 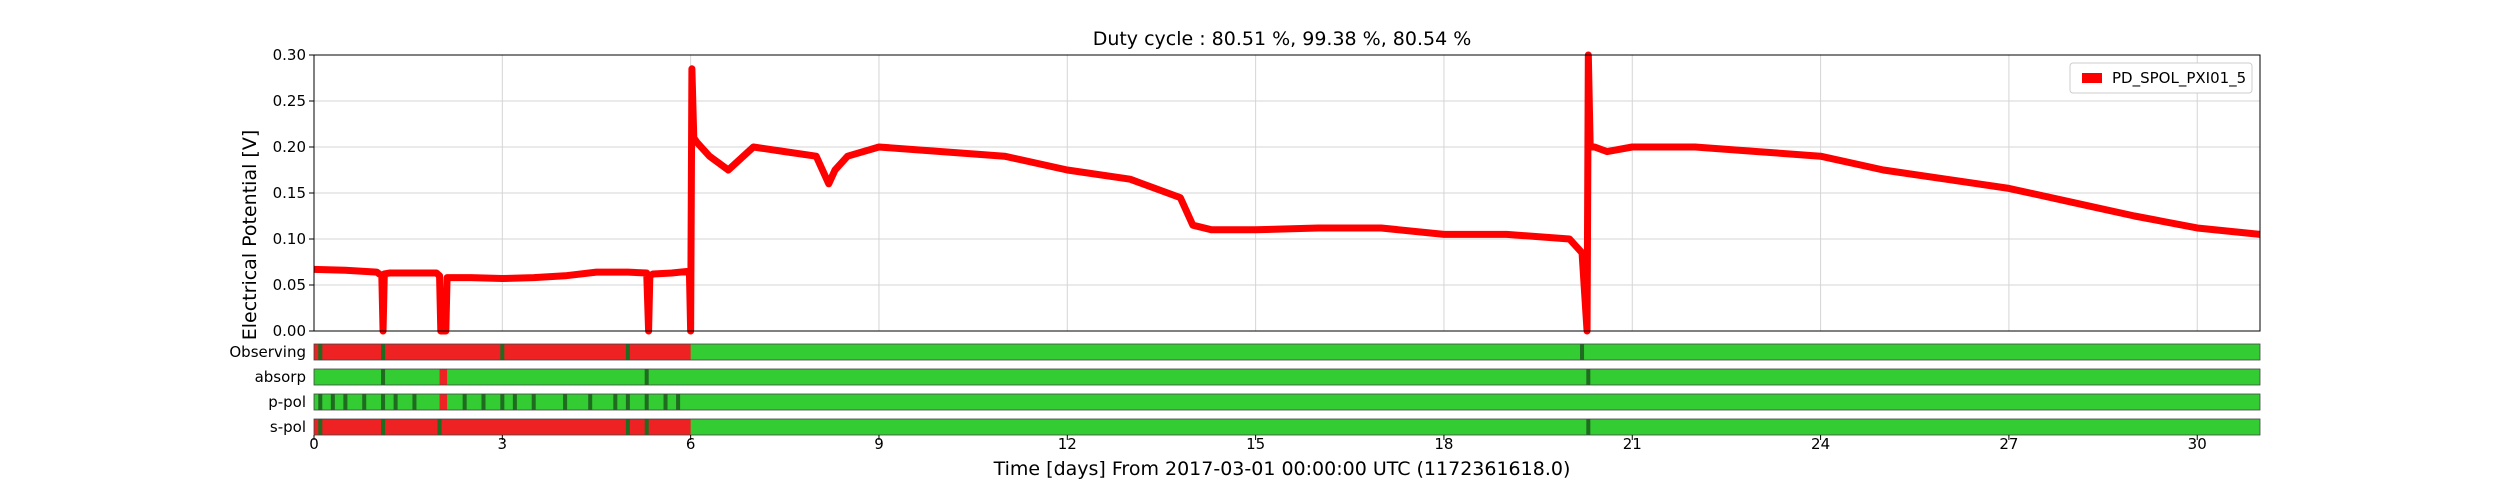 What do you see at coordinates (503, 444) in the screenshot?
I see `x-tick-label: 3` at bounding box center [503, 444].